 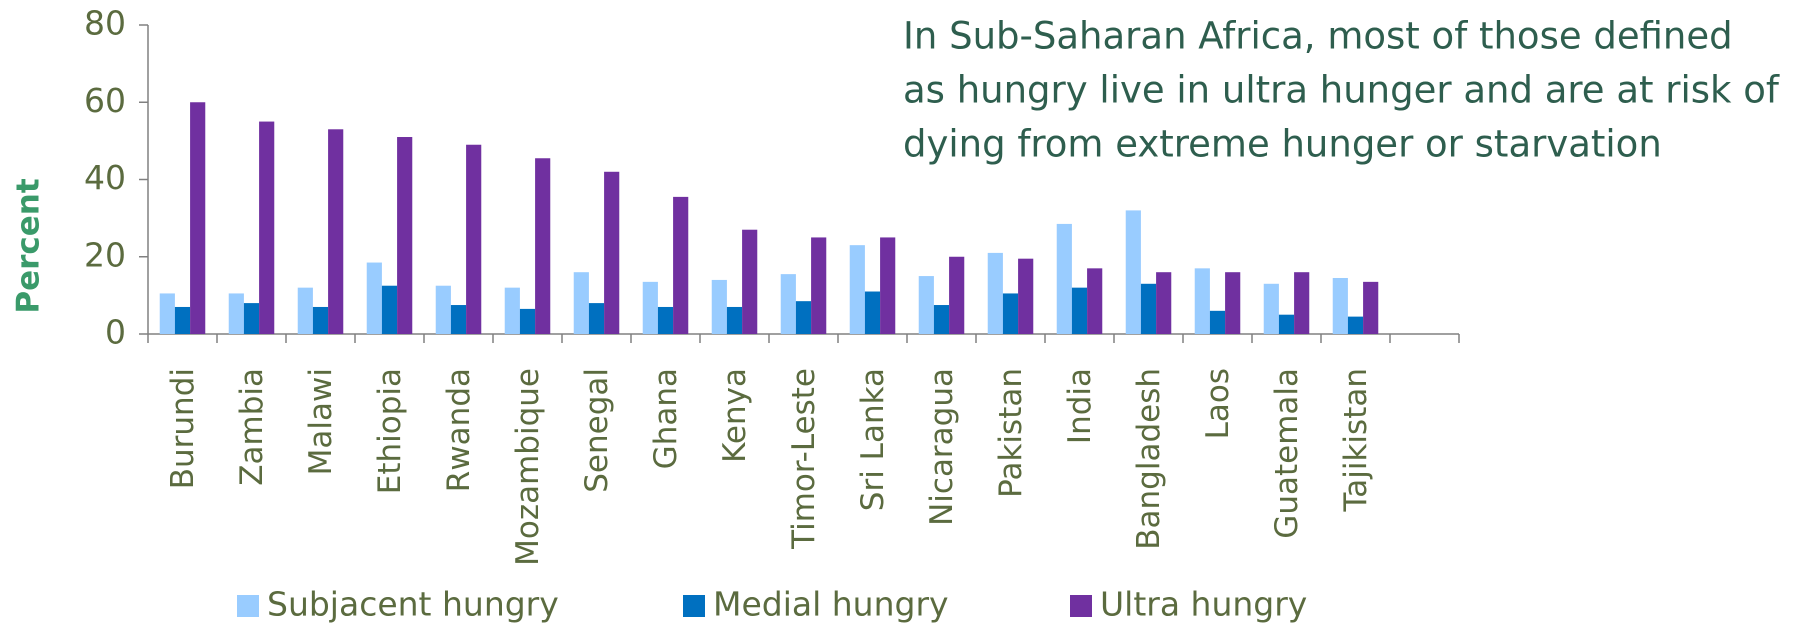 What do you see at coordinates (105, 100) in the screenshot?
I see `y-tick-label: 60` at bounding box center [105, 100].